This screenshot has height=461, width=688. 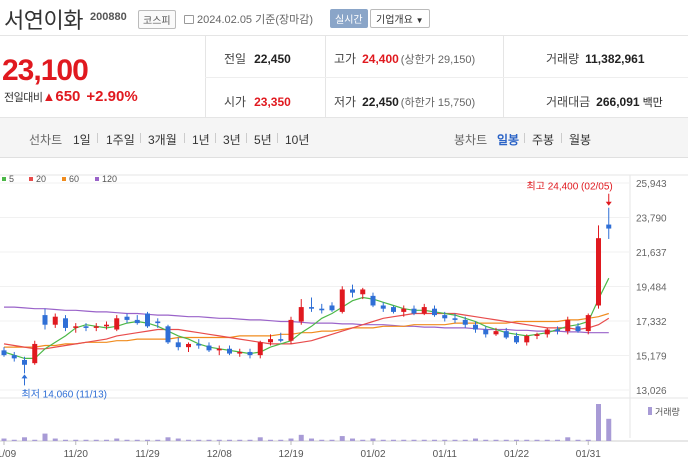 What do you see at coordinates (147, 454) in the screenshot?
I see `x-tick-label: 11/29` at bounding box center [147, 454].